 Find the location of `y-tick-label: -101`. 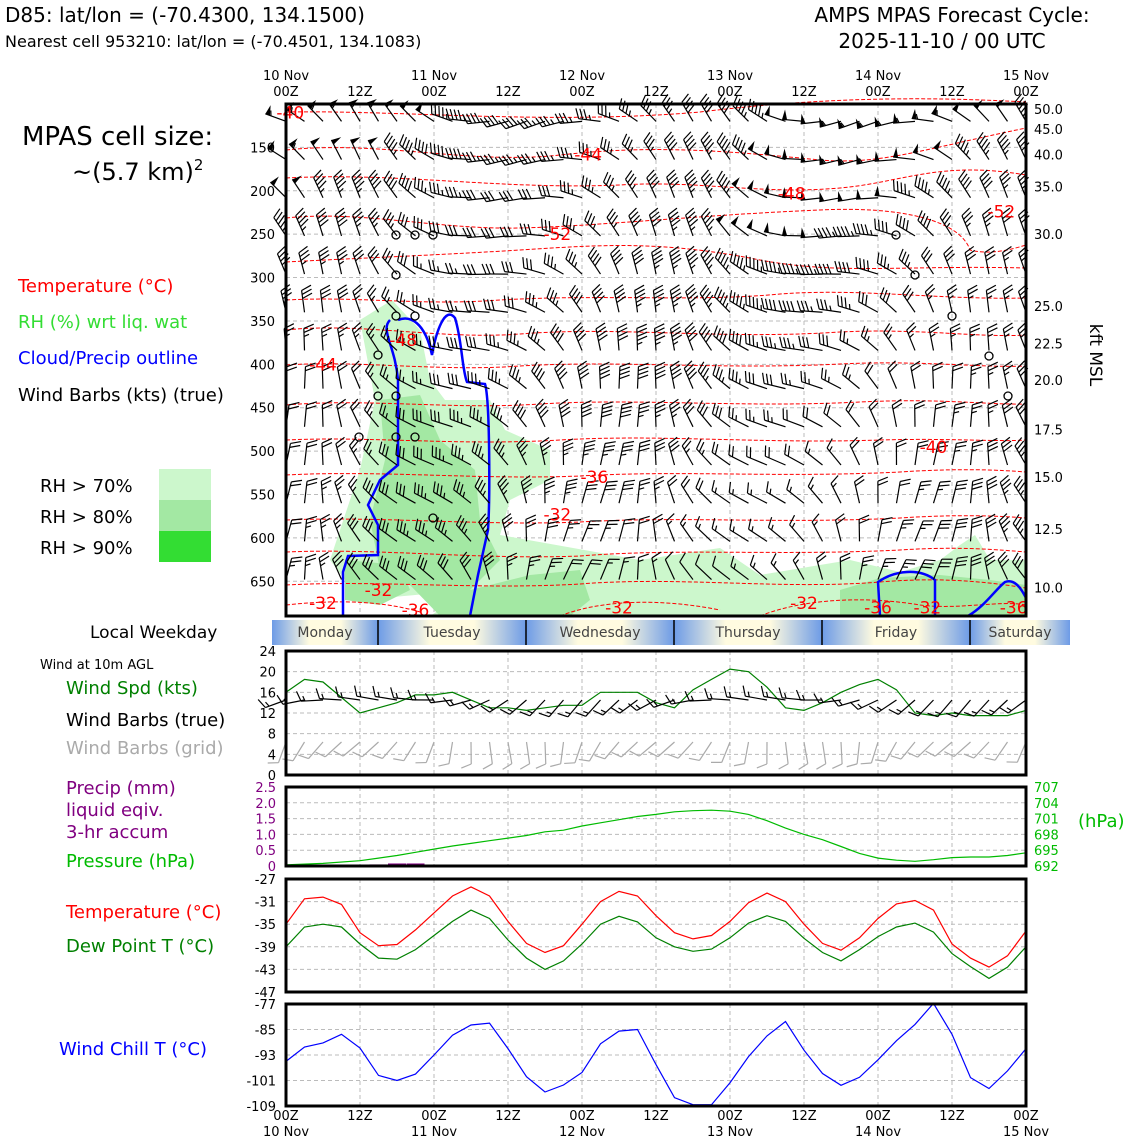

y-tick-label: -101 is located at coordinates (261, 1082).